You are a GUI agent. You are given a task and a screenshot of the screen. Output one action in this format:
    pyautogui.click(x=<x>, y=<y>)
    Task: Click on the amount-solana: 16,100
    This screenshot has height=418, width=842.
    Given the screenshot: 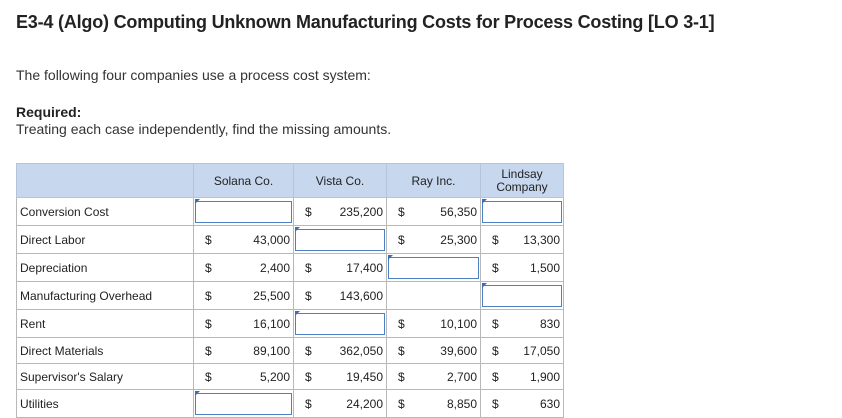 What is the action you would take?
    pyautogui.click(x=261, y=323)
    